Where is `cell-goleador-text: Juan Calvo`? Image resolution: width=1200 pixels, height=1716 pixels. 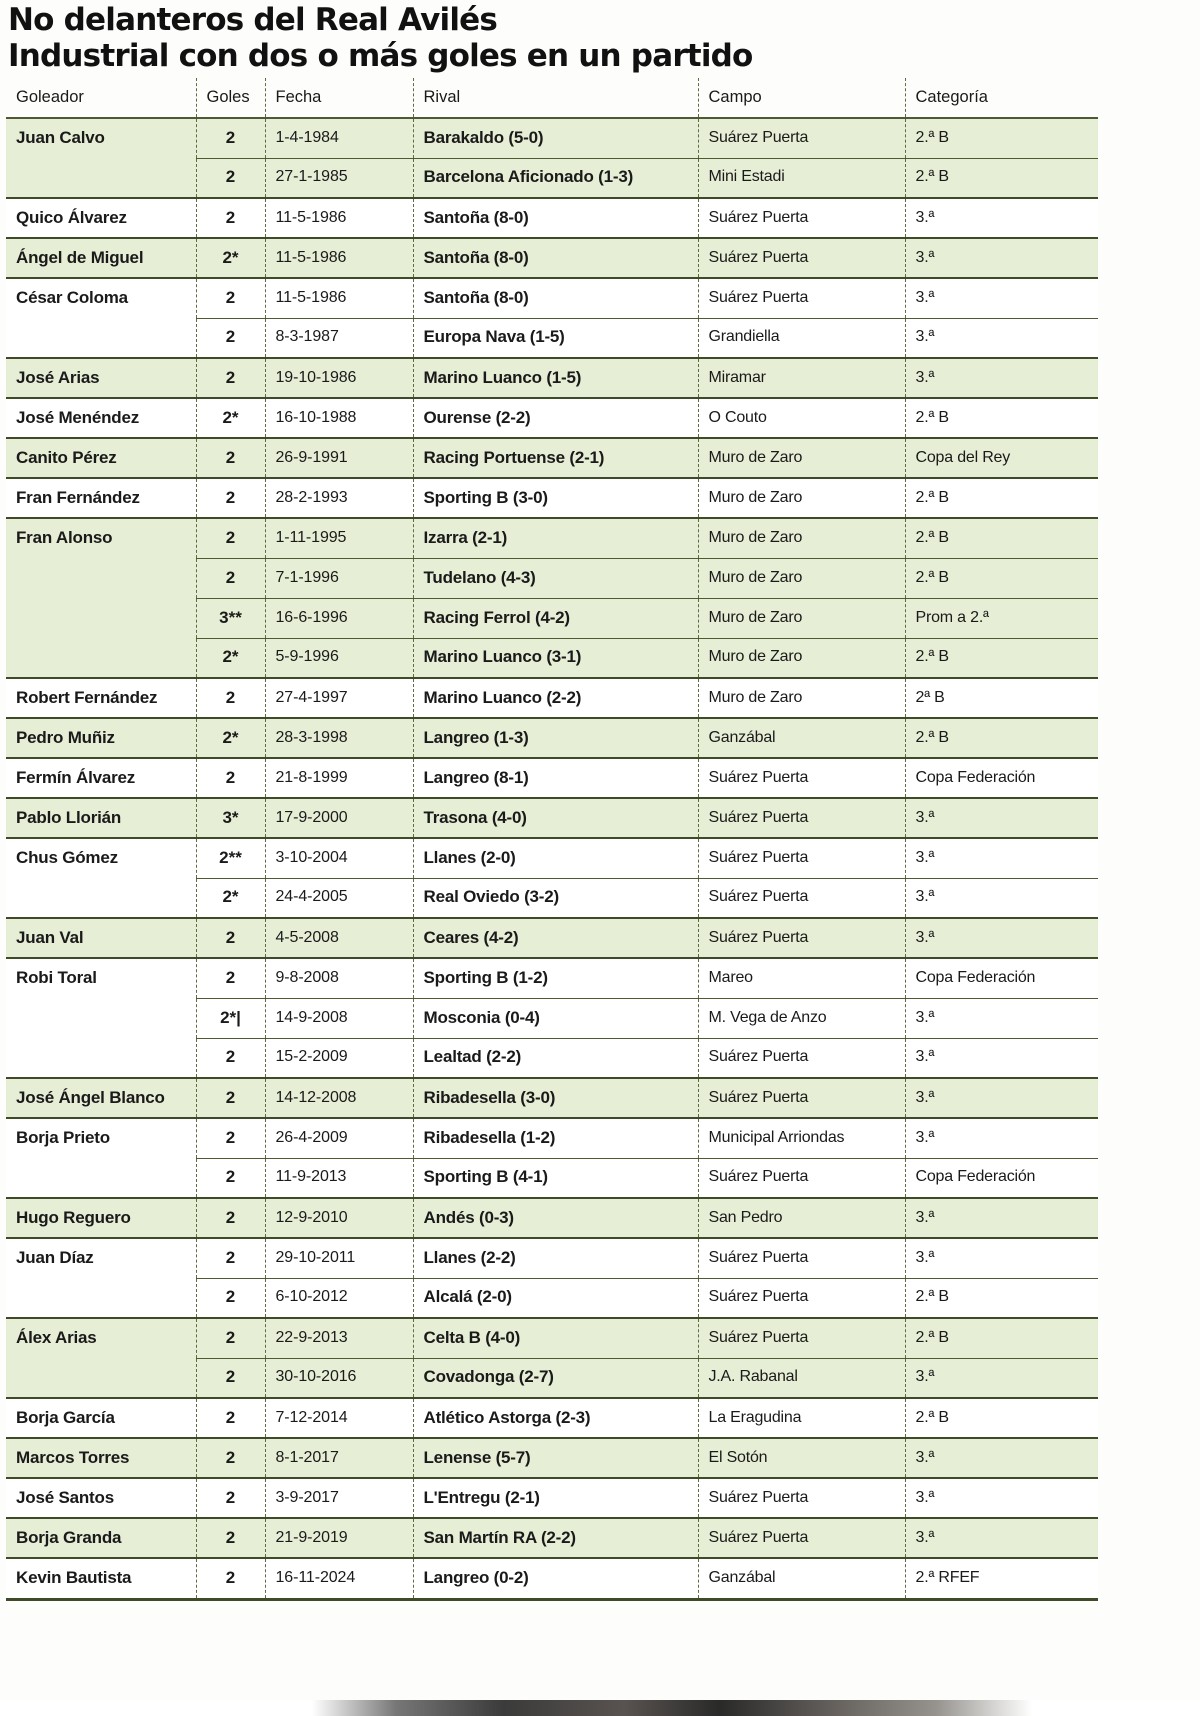 cell-goleador-text: Juan Calvo is located at coordinates (60, 137).